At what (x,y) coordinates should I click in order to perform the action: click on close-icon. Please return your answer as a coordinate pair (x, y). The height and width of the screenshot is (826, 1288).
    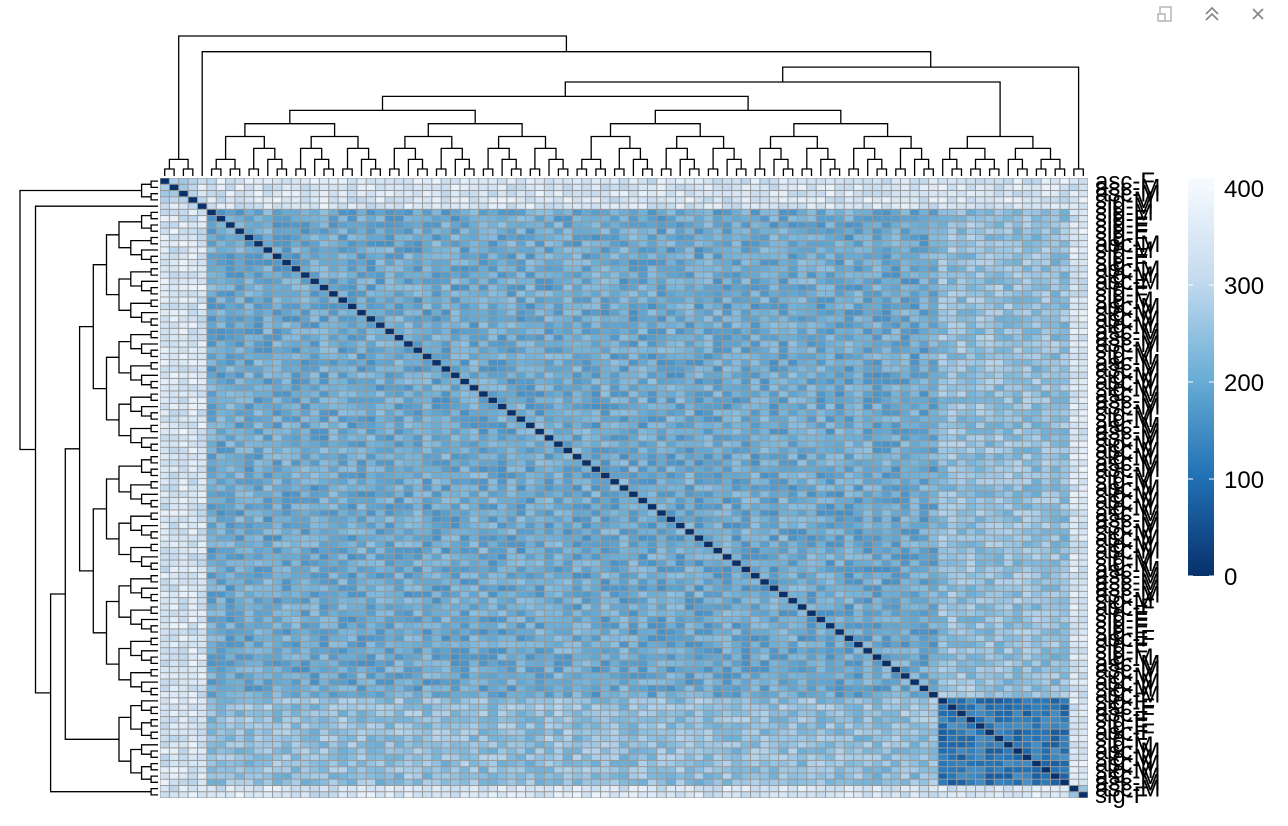
    Looking at the image, I should click on (1258, 14).